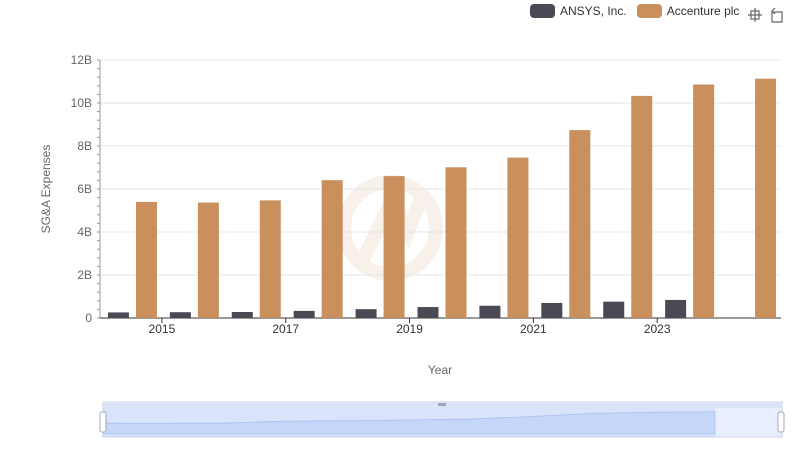 The height and width of the screenshot is (461, 800). Describe the element at coordinates (81, 60) in the screenshot. I see `y-tick-label: 12B` at that location.